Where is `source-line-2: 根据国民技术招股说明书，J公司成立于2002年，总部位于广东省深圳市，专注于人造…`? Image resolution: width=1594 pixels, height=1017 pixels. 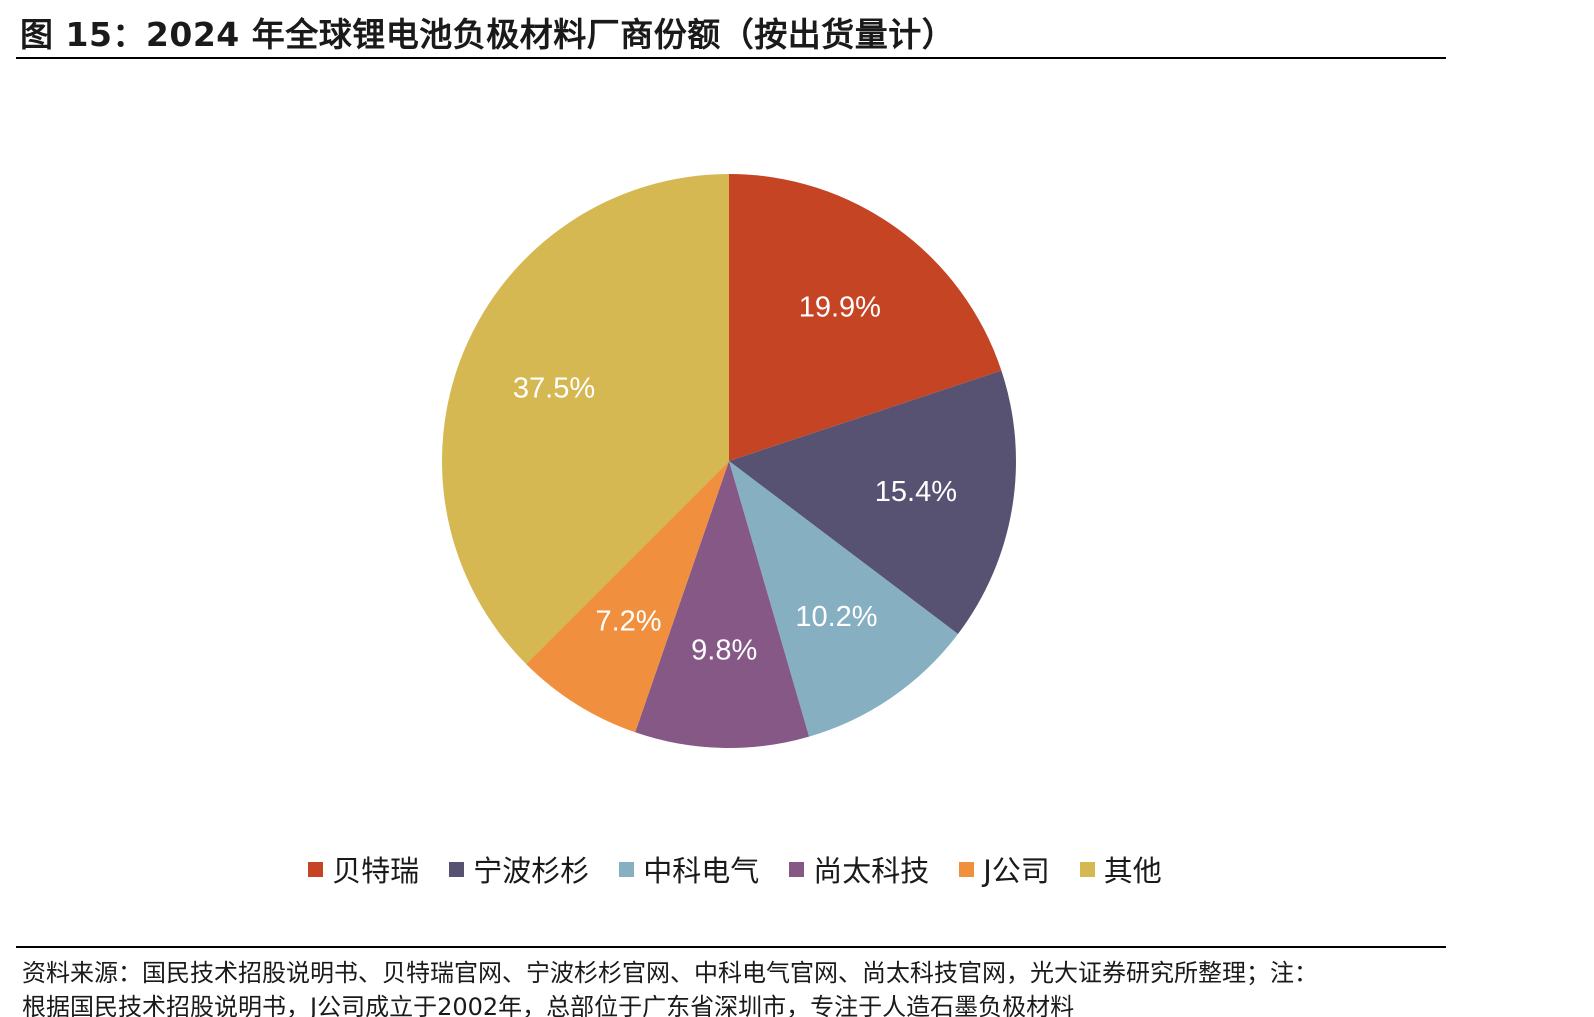
source-line-2: 根据国民技术招股说明书，J公司成立于2002年，总部位于广东省深圳市，专注于人造… is located at coordinates (548, 1005).